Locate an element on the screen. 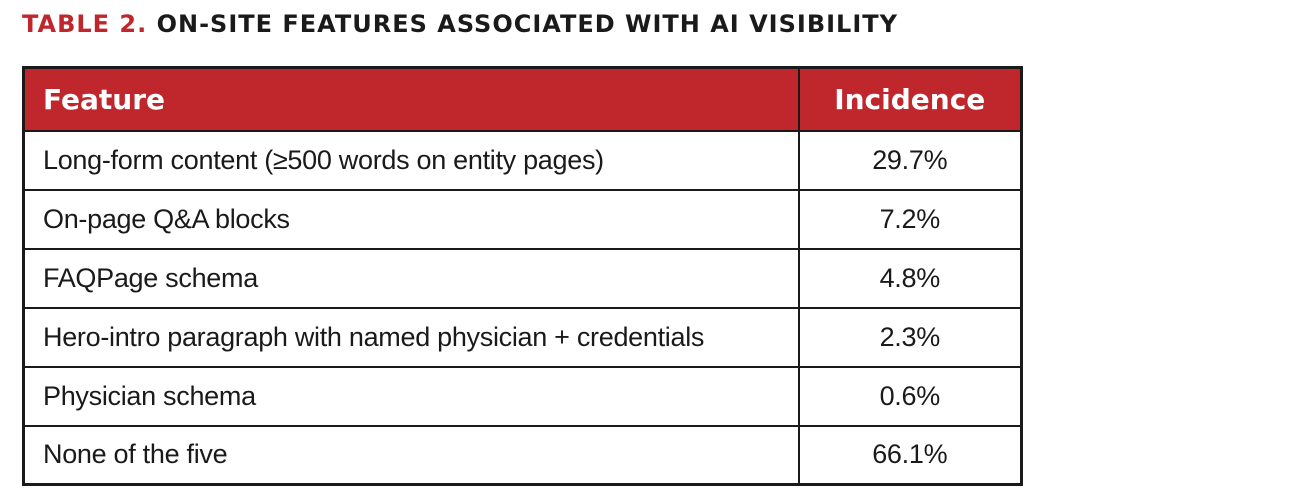 The width and height of the screenshot is (1300, 503). table-row: None of the five 66.1% is located at coordinates (522, 455).